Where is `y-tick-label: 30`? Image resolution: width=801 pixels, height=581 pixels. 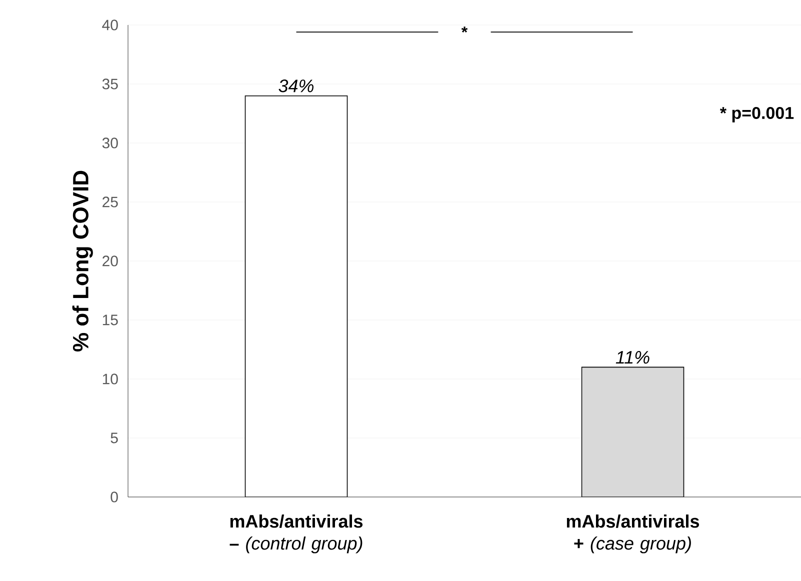
y-tick-label: 30 is located at coordinates (110, 143).